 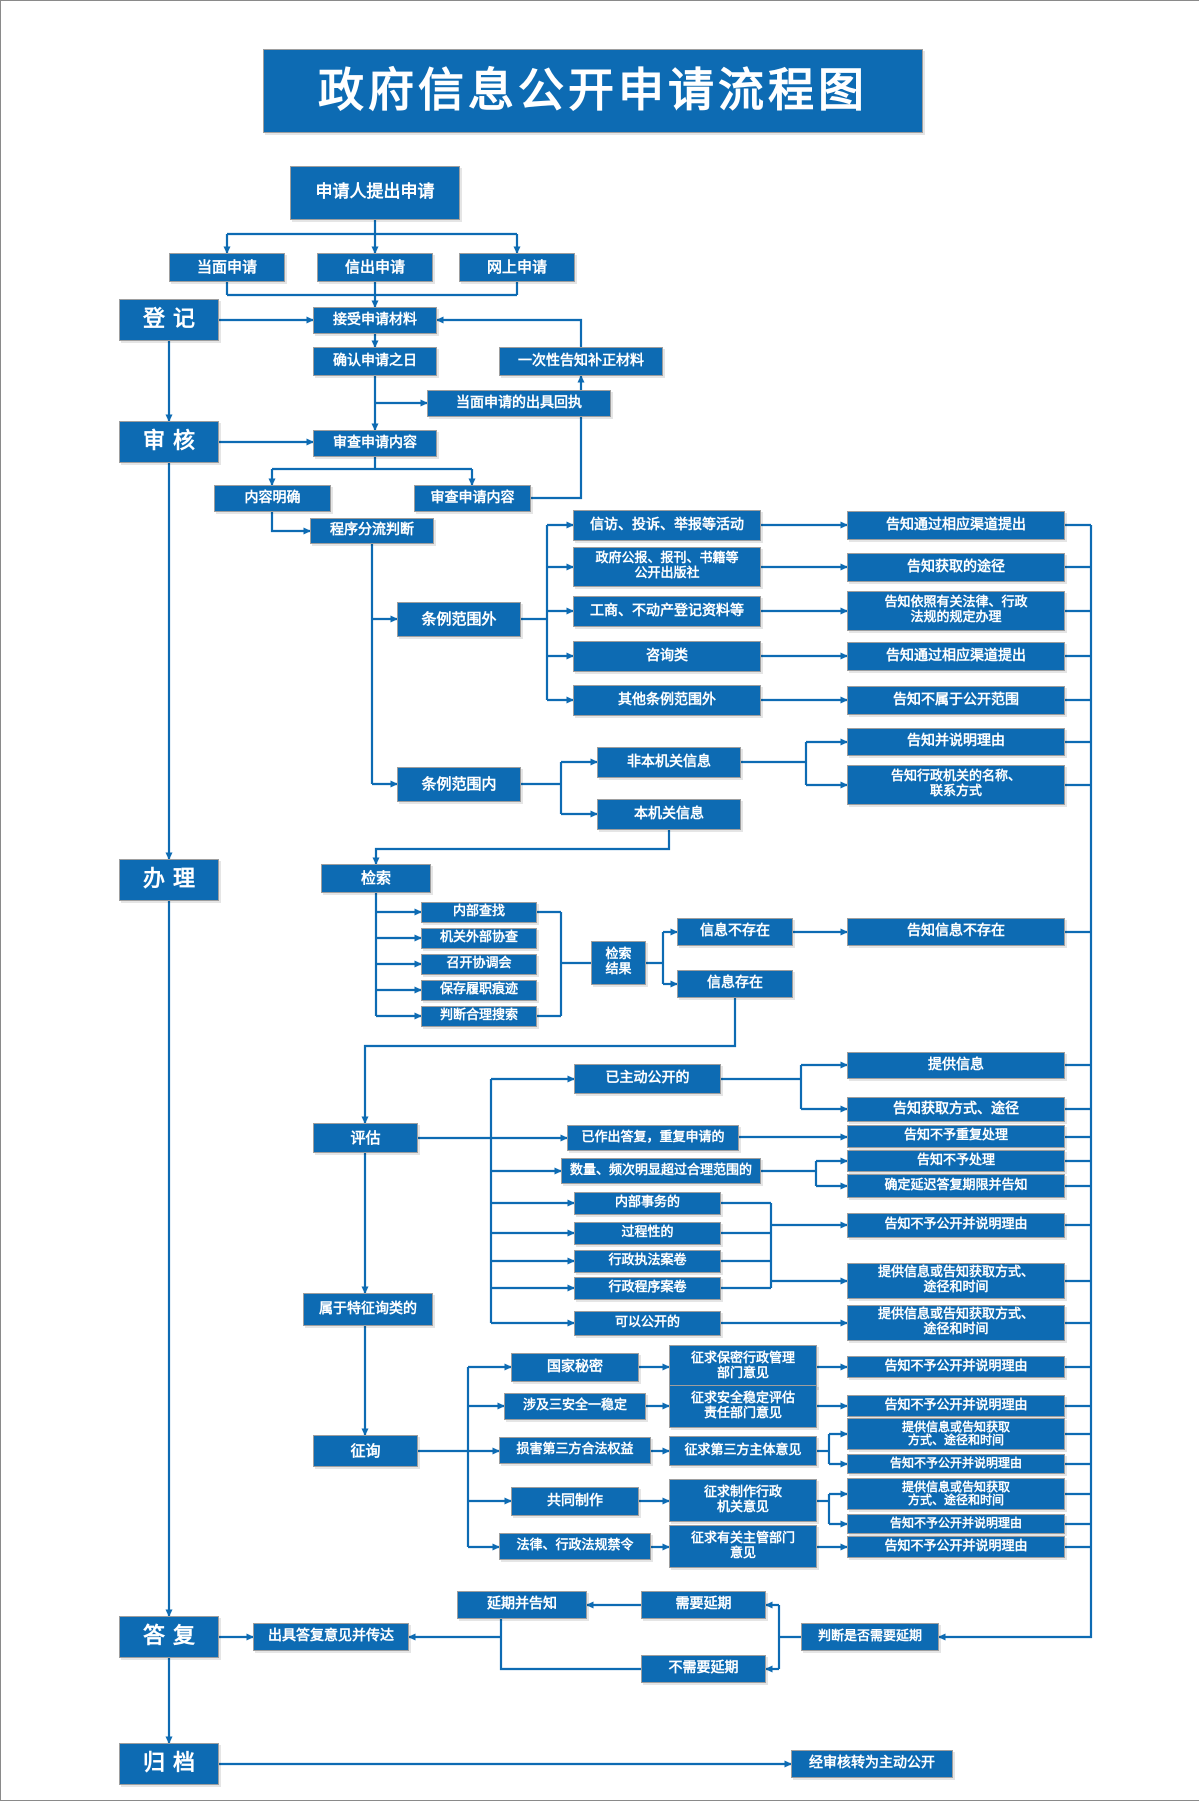 What do you see at coordinates (479, 938) in the screenshot?
I see `node-s2: 机关外部协查` at bounding box center [479, 938].